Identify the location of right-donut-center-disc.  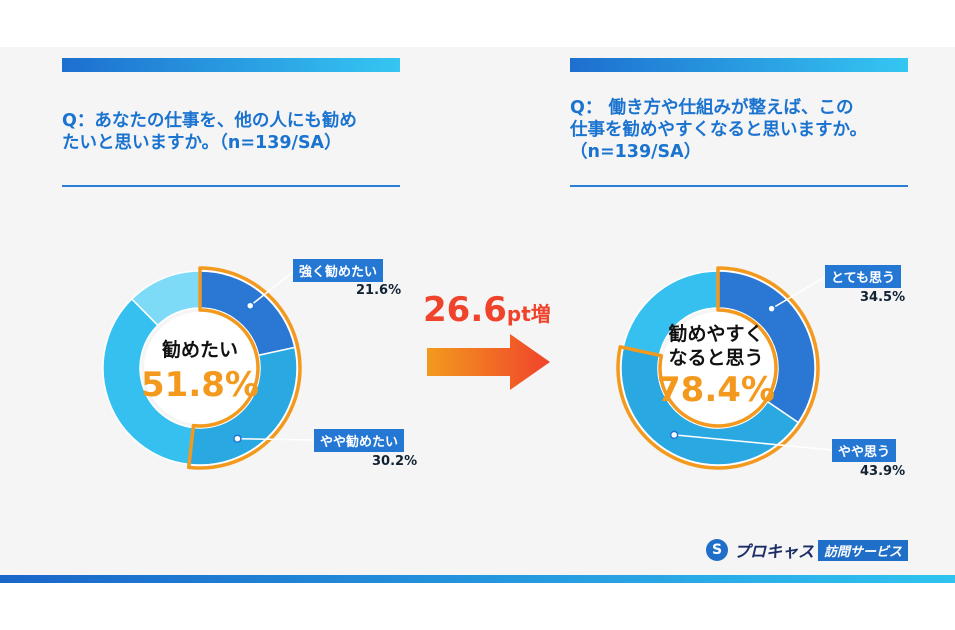
(718, 368).